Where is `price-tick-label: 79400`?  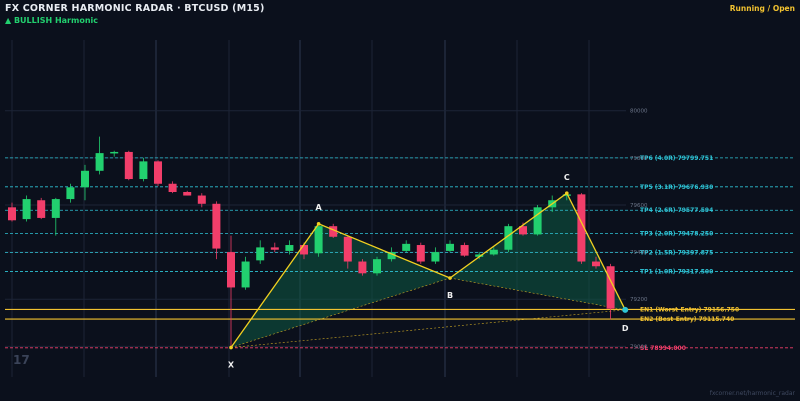
price-tick-label: 79400 is located at coordinates (639, 253).